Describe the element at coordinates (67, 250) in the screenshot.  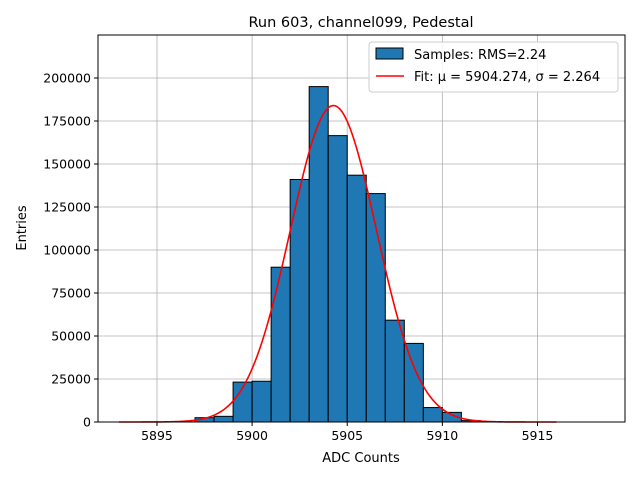
I see `y-tick-label: 100000` at that location.